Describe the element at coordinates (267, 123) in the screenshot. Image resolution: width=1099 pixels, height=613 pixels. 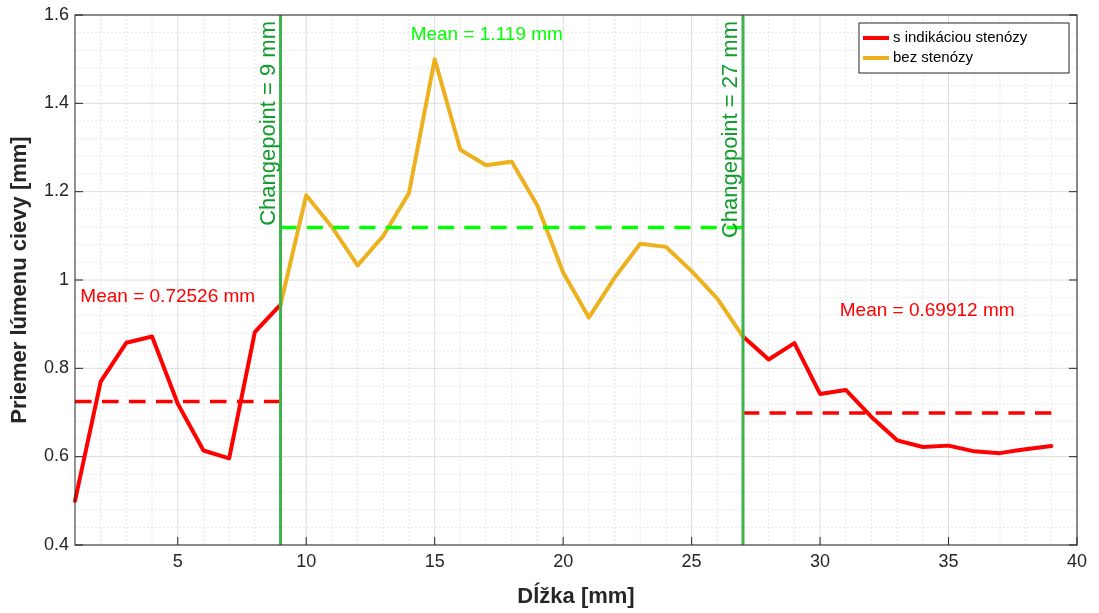
I see `ref-line-label: Changepoint = 9 mm` at that location.